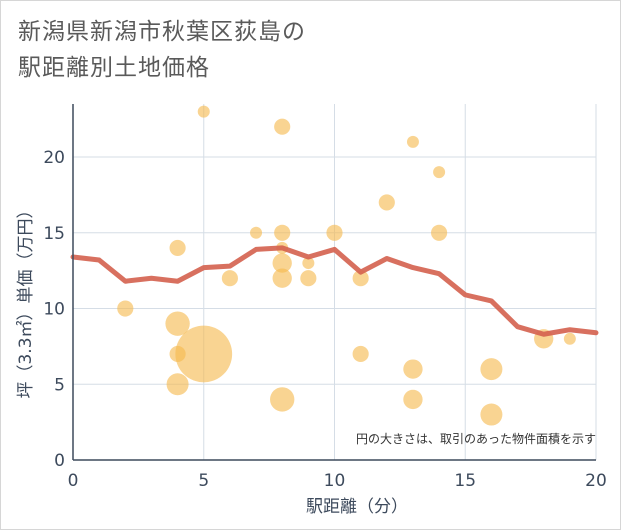 This screenshot has height=530, width=621. I want to click on chart-title-line2: 駅距離別土地価格, so click(114, 68).